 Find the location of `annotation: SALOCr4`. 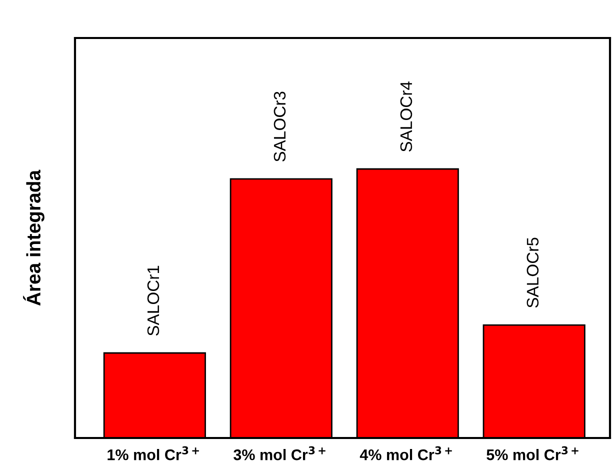

annotation: SALOCr4 is located at coordinates (406, 117).